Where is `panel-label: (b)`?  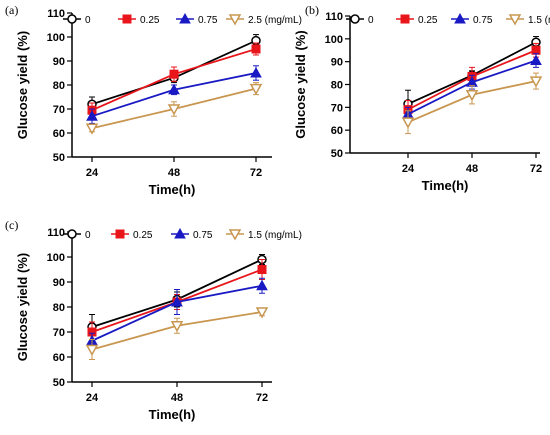
panel-label: (b) is located at coordinates (312, 10).